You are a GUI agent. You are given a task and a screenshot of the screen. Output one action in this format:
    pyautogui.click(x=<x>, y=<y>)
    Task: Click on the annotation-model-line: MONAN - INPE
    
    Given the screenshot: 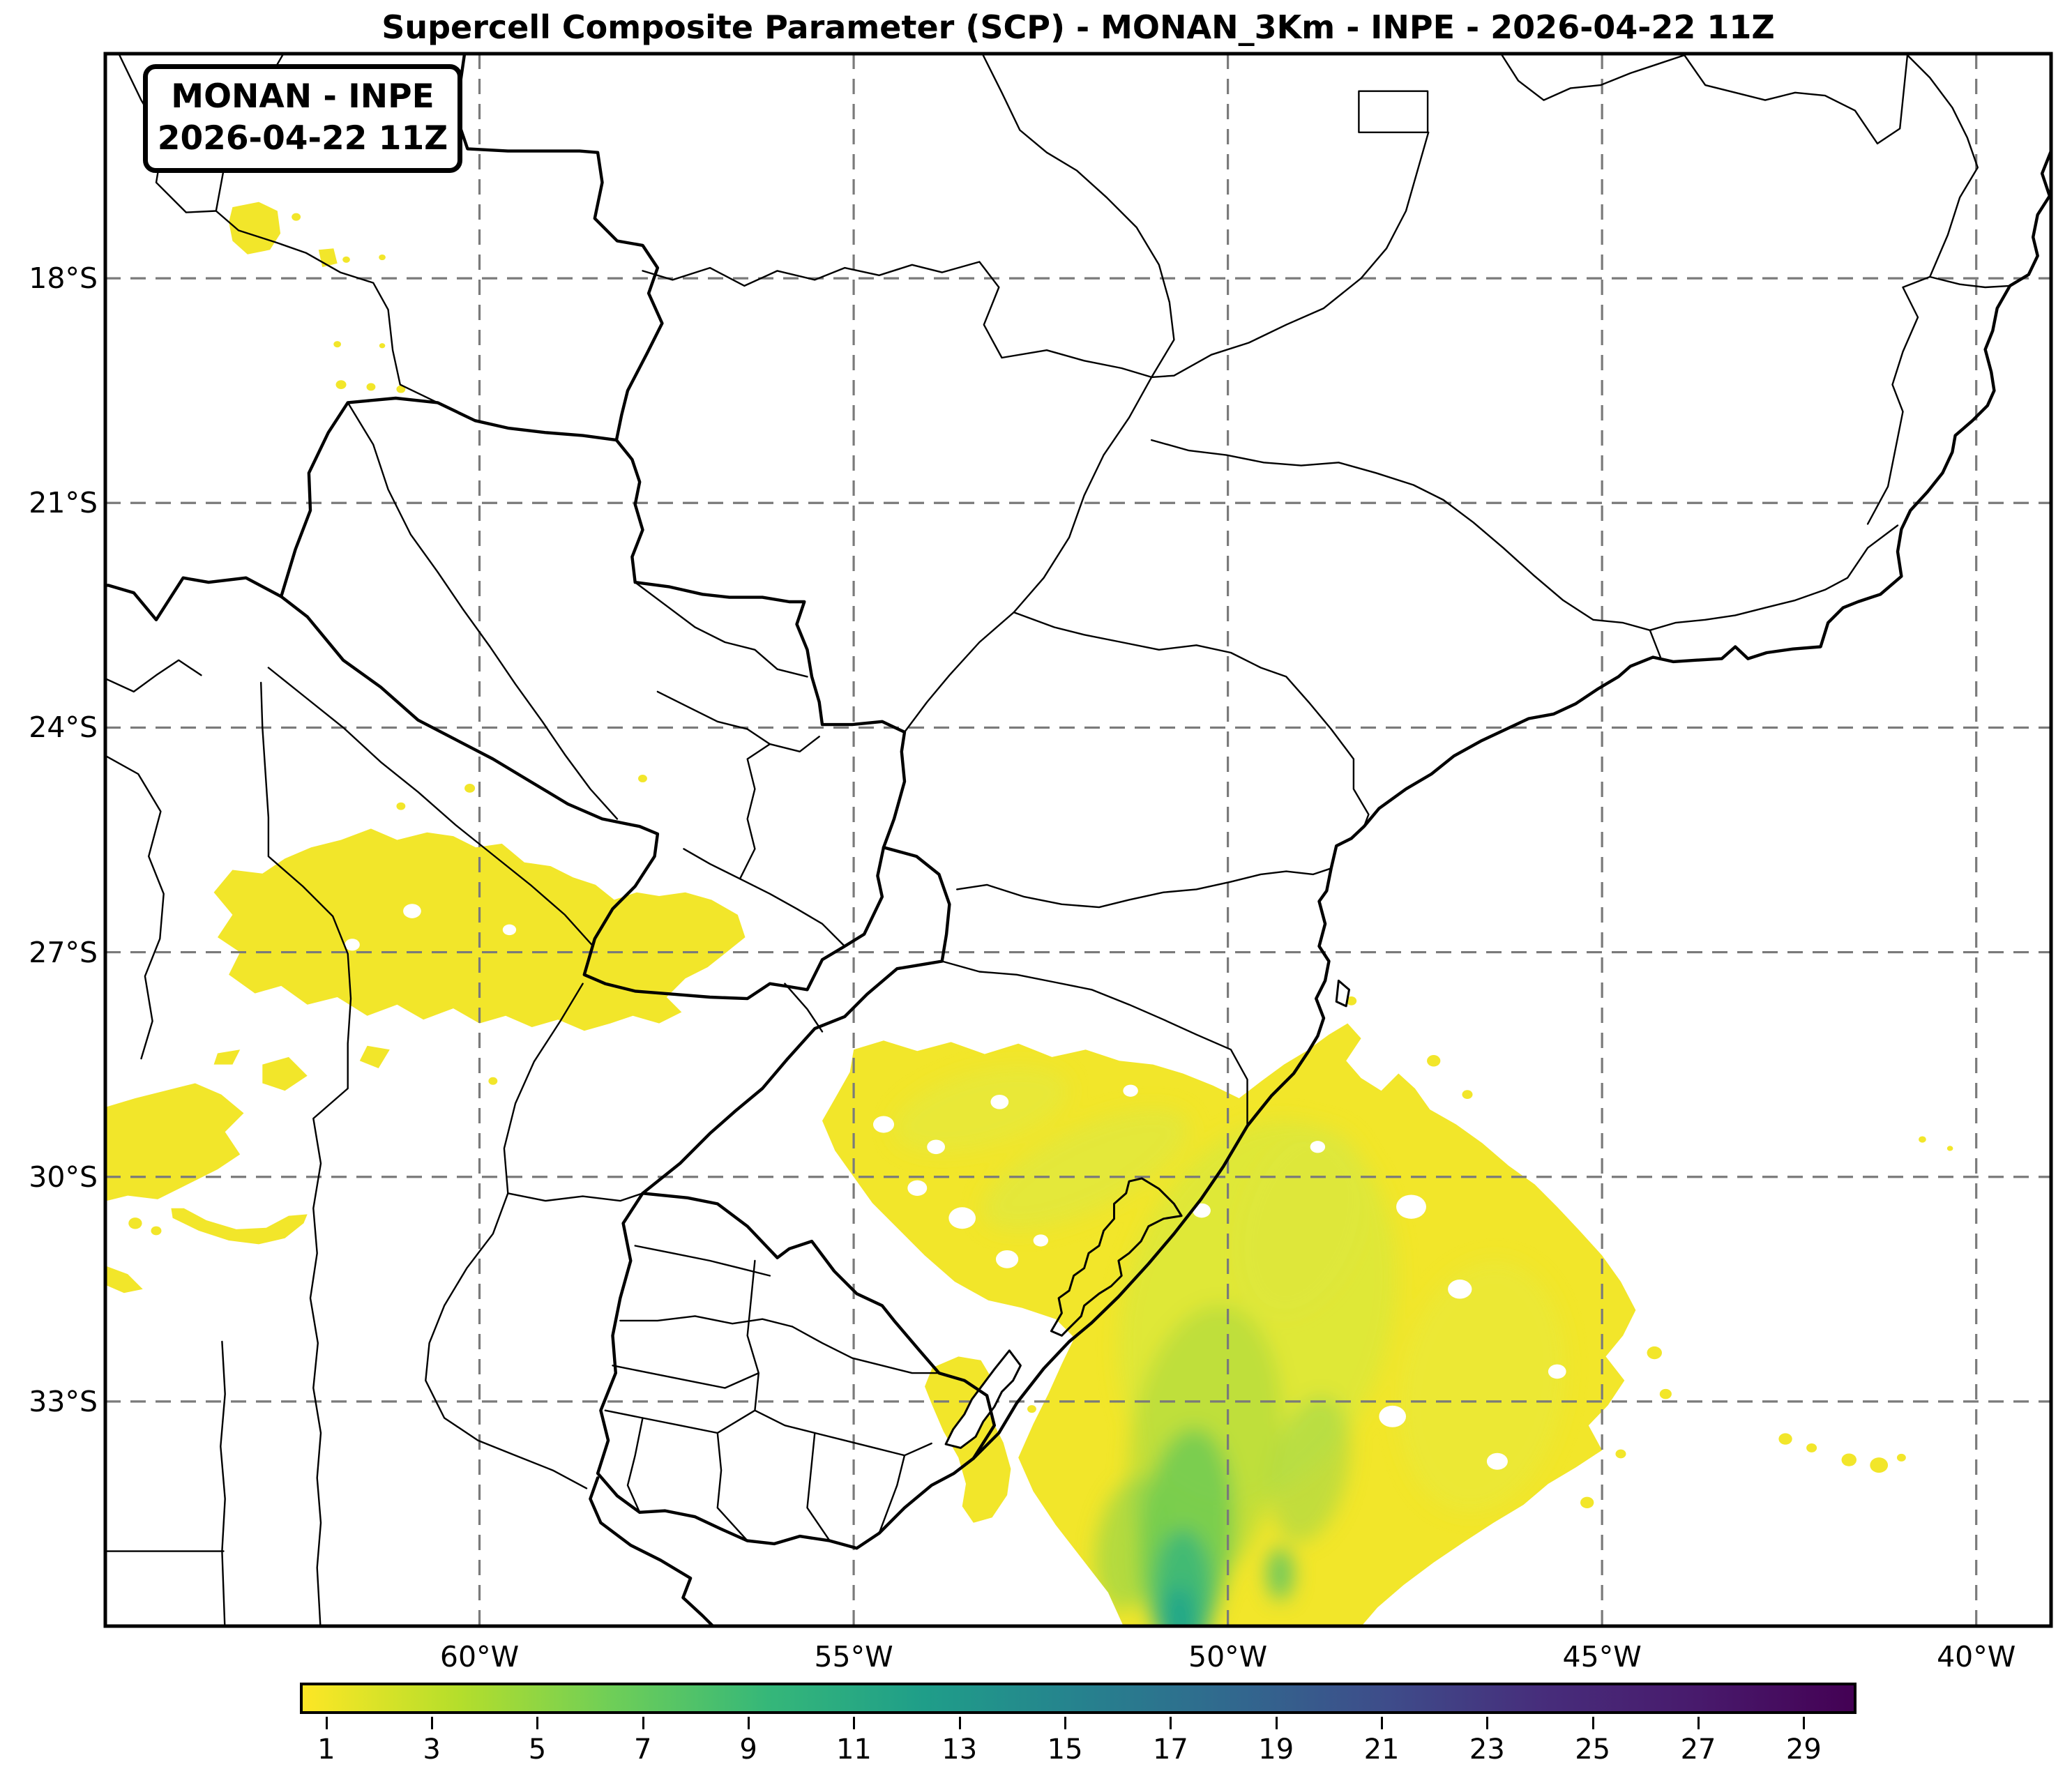 What is the action you would take?
    pyautogui.click(x=302, y=96)
    